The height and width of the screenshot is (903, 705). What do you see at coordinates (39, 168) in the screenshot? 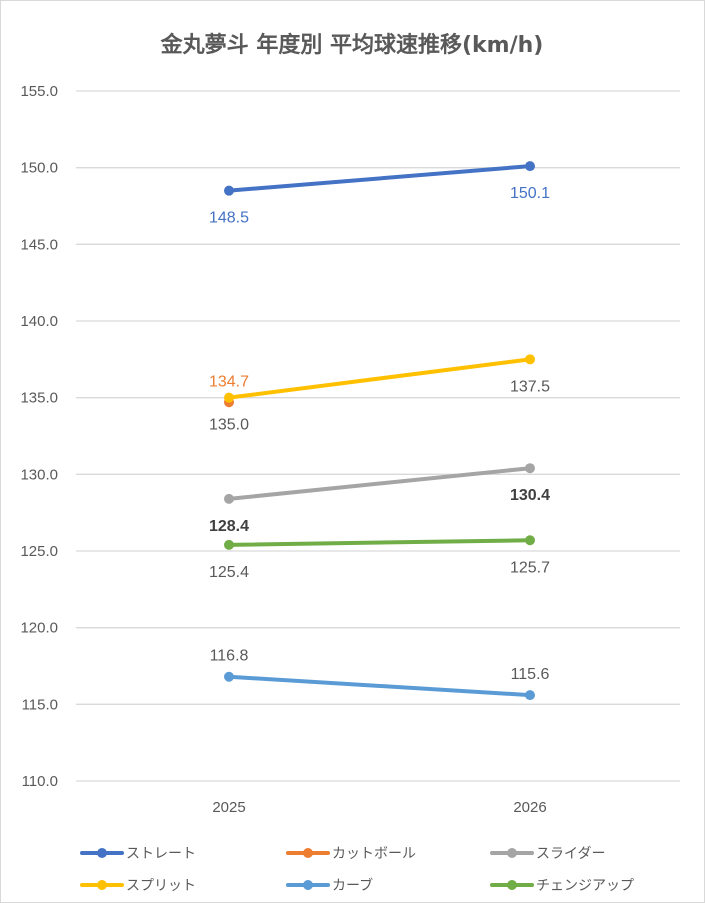
I see `y-tick-label: 150.0` at bounding box center [39, 168].